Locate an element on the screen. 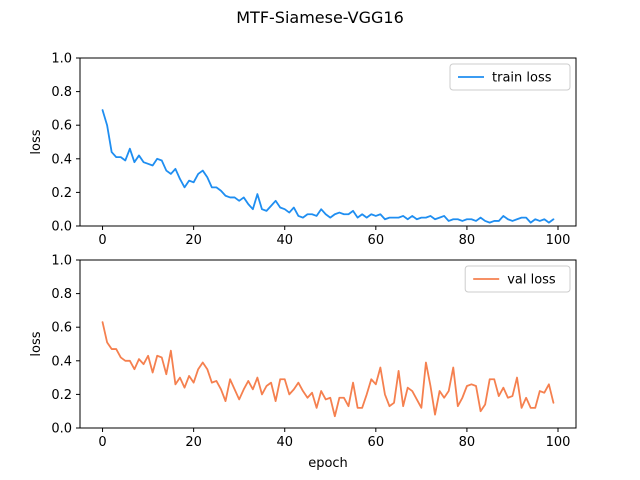 The width and height of the screenshot is (640, 480). figure-title: MTF-Siamese-VGG16 is located at coordinates (320, 17).